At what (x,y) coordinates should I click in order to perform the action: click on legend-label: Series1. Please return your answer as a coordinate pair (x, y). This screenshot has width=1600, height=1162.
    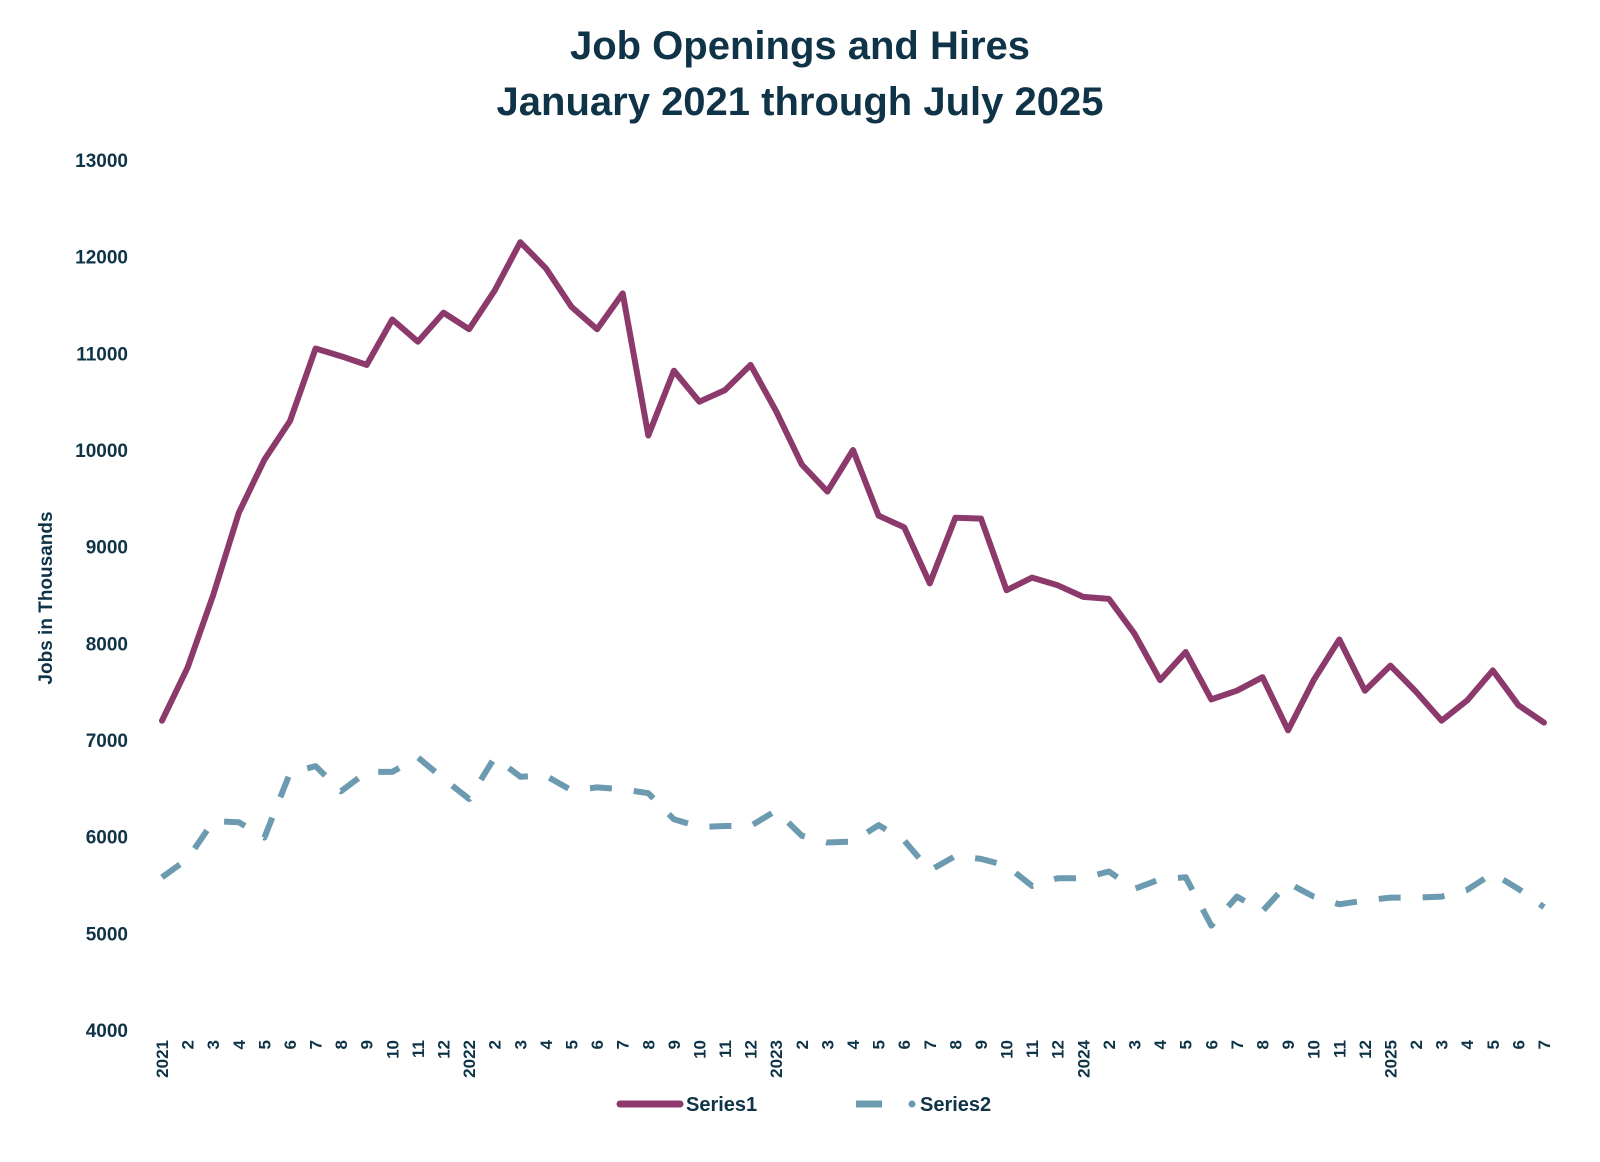
    Looking at the image, I should click on (721, 1105).